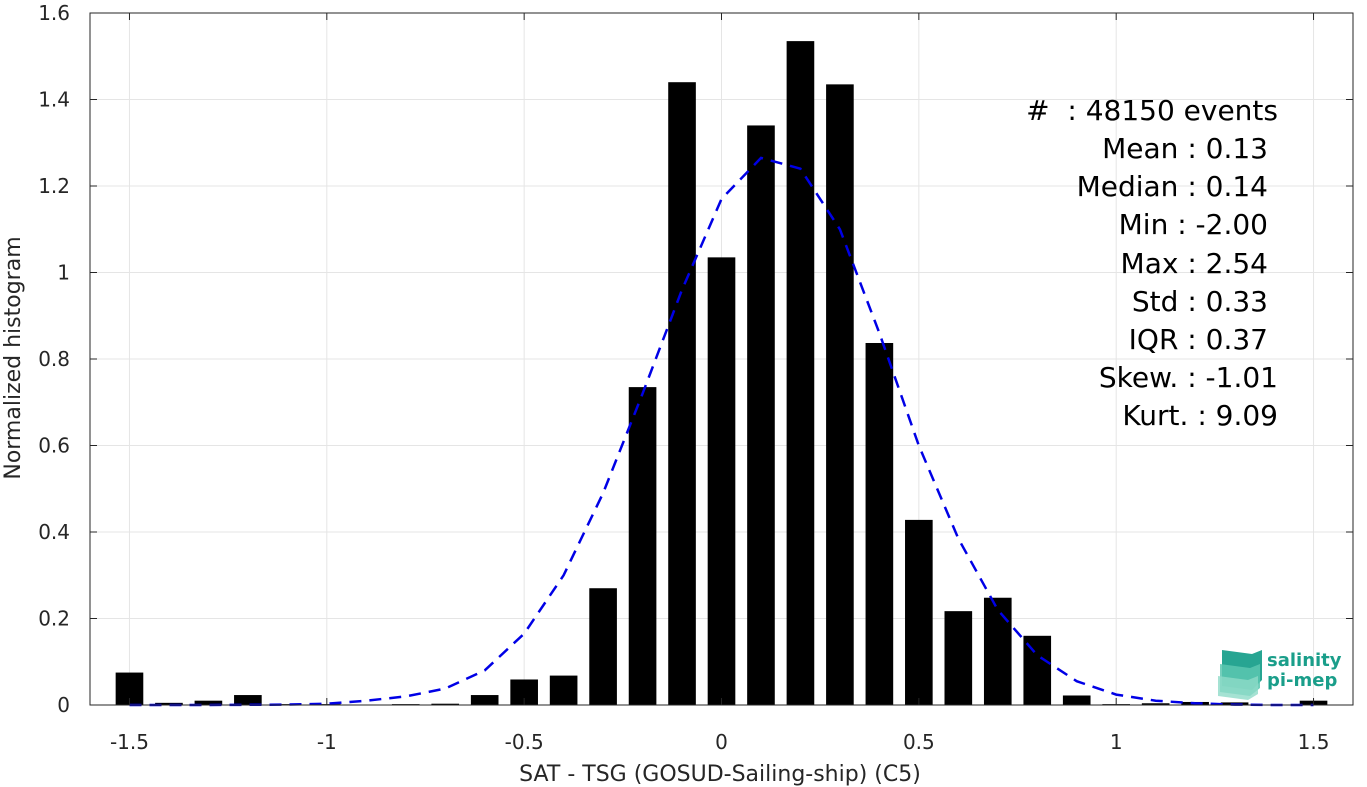 Image resolution: width=1367 pixels, height=787 pixels. What do you see at coordinates (1314, 742) in the screenshot?
I see `x-tick-label: 1.5` at bounding box center [1314, 742].